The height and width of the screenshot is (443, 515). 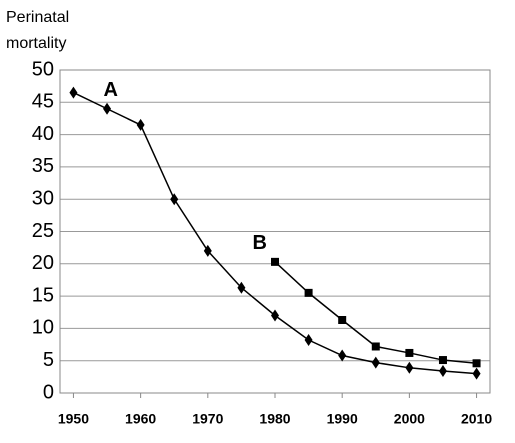 What do you see at coordinates (342, 419) in the screenshot?
I see `x-tick-label: 1990` at bounding box center [342, 419].